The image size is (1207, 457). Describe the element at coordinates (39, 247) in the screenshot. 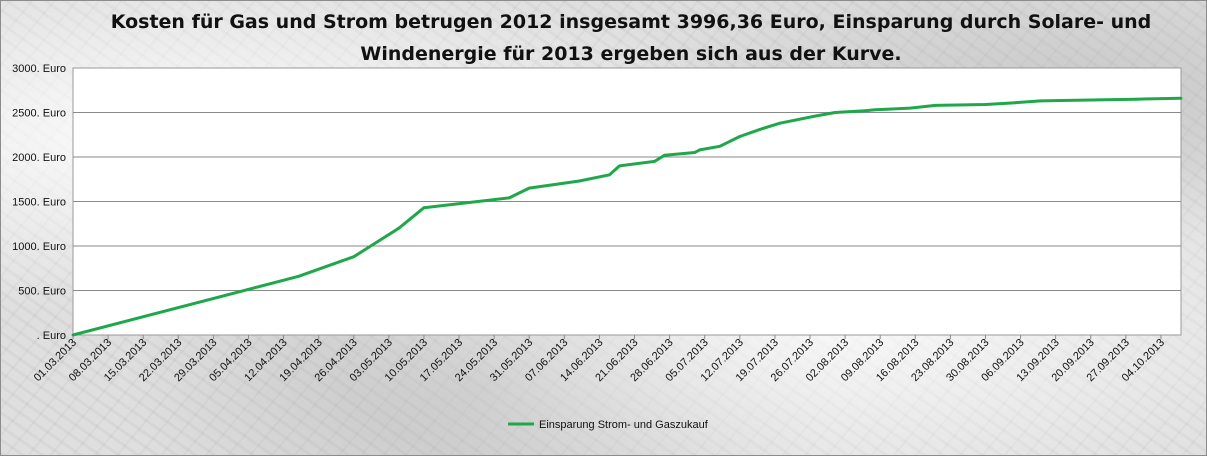

I see `y-tick-label: 1000. Euro` at that location.